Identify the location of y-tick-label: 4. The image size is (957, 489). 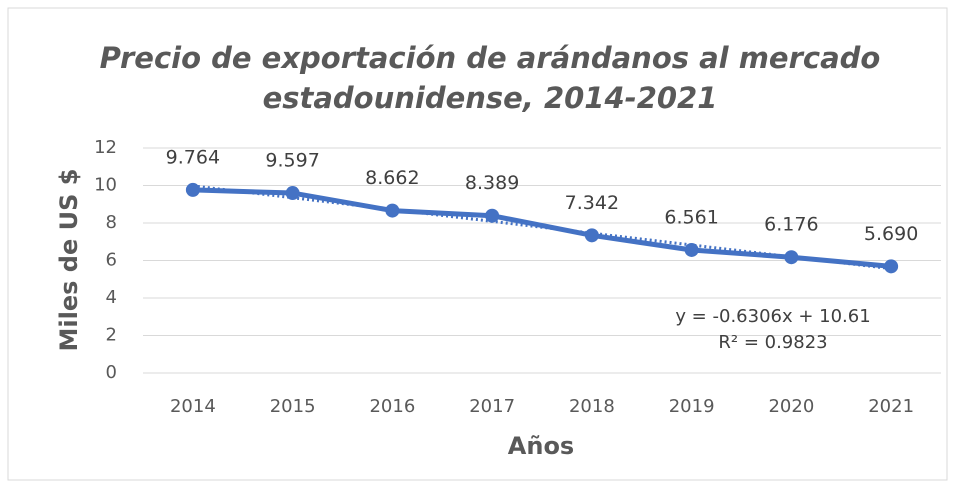
(111, 297).